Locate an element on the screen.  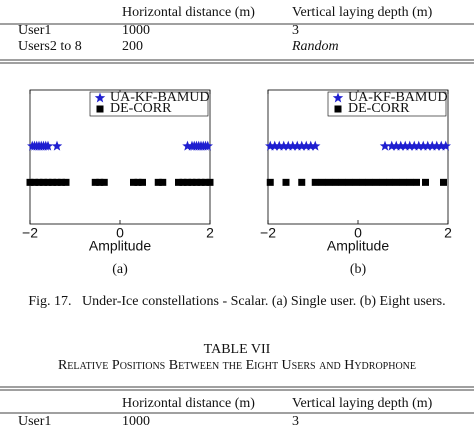
table-cell: Random is located at coordinates (315, 46).